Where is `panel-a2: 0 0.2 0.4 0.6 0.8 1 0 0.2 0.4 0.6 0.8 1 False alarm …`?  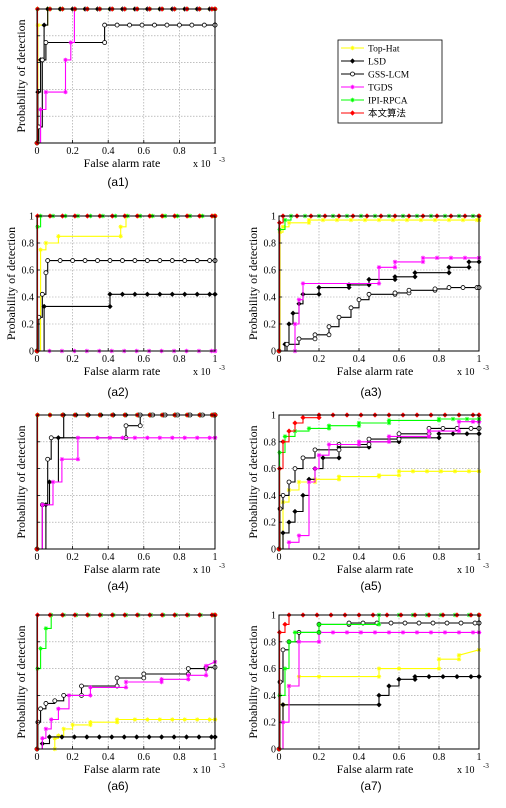
panel-a2: 0 0.2 0.4 0.6 0.8 1 0 0.2 0.4 0.6 0.8 1 False alarm … is located at coordinates (114, 306).